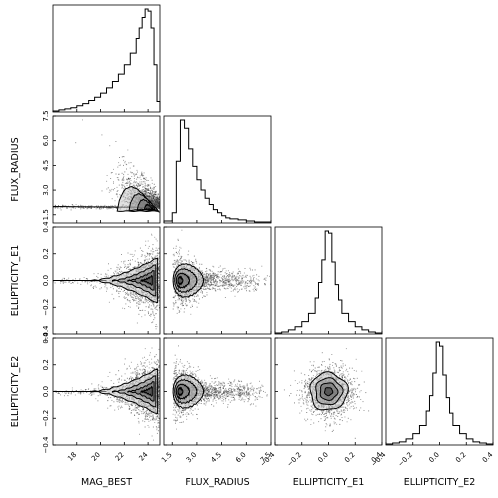 The image size is (498, 498). Describe the element at coordinates (46, 445) in the screenshot. I see `y-tick-label-ellipticity-e2: −0.4` at that location.